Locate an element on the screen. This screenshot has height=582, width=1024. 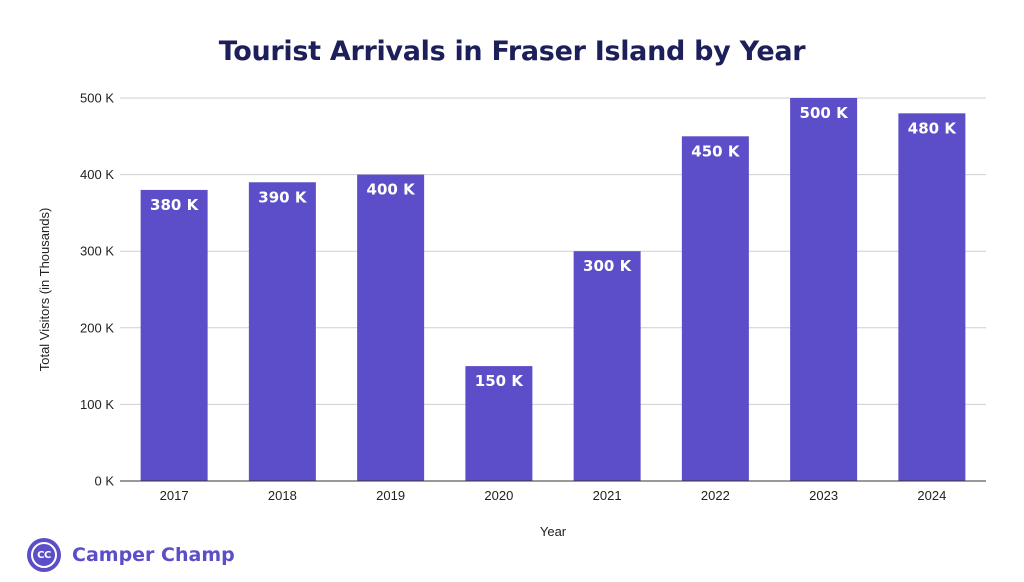
x-tick-label: 2024 is located at coordinates (931, 495).